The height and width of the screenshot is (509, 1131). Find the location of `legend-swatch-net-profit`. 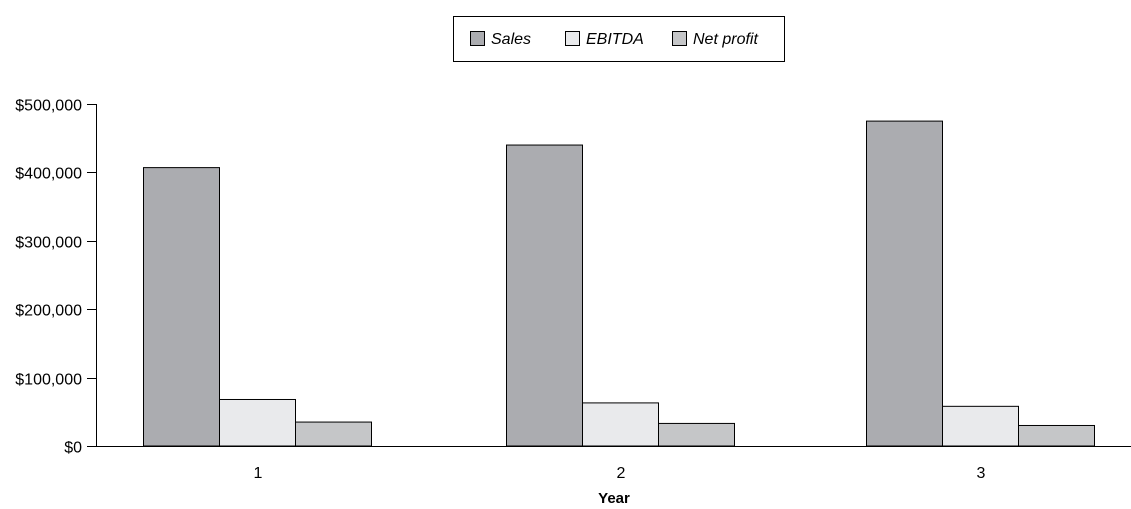

legend-swatch-net-profit is located at coordinates (679, 38).